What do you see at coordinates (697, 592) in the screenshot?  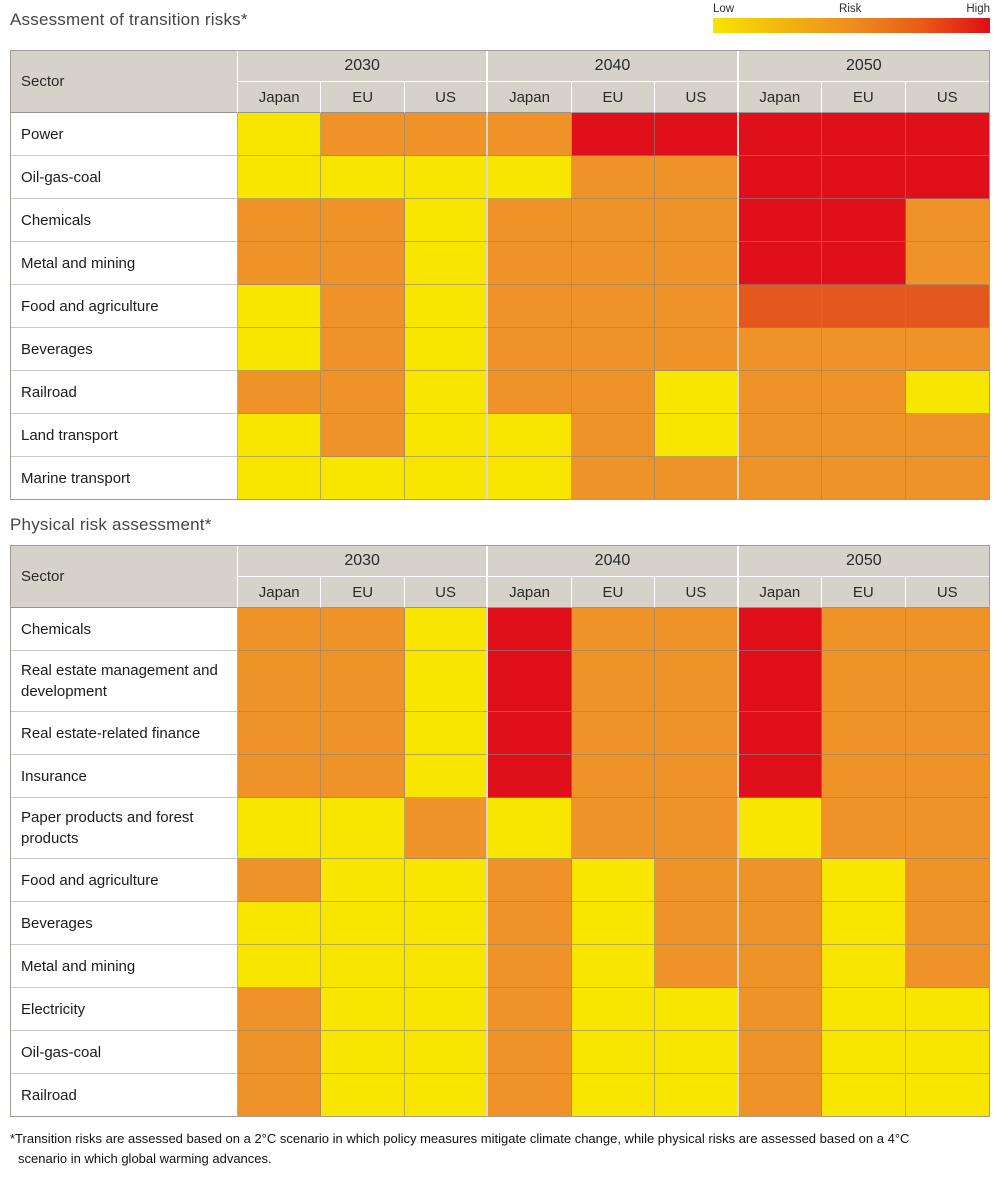 I see `region-header-us-2040: US` at bounding box center [697, 592].